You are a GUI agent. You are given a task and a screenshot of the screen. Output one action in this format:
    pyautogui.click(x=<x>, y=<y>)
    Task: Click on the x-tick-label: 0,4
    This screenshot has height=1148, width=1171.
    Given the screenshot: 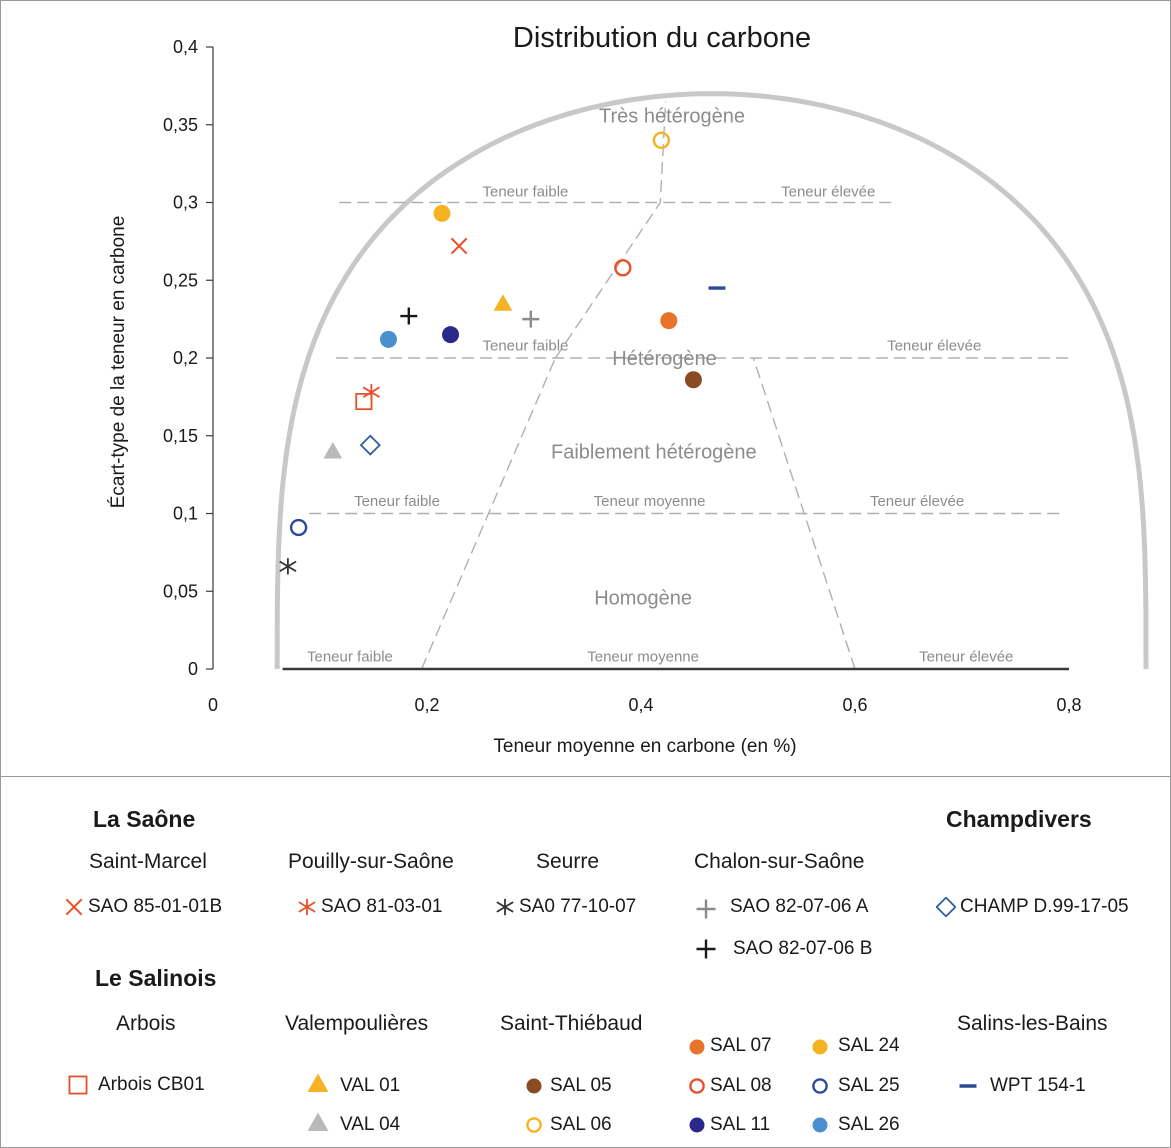 What is the action you would take?
    pyautogui.click(x=640, y=705)
    